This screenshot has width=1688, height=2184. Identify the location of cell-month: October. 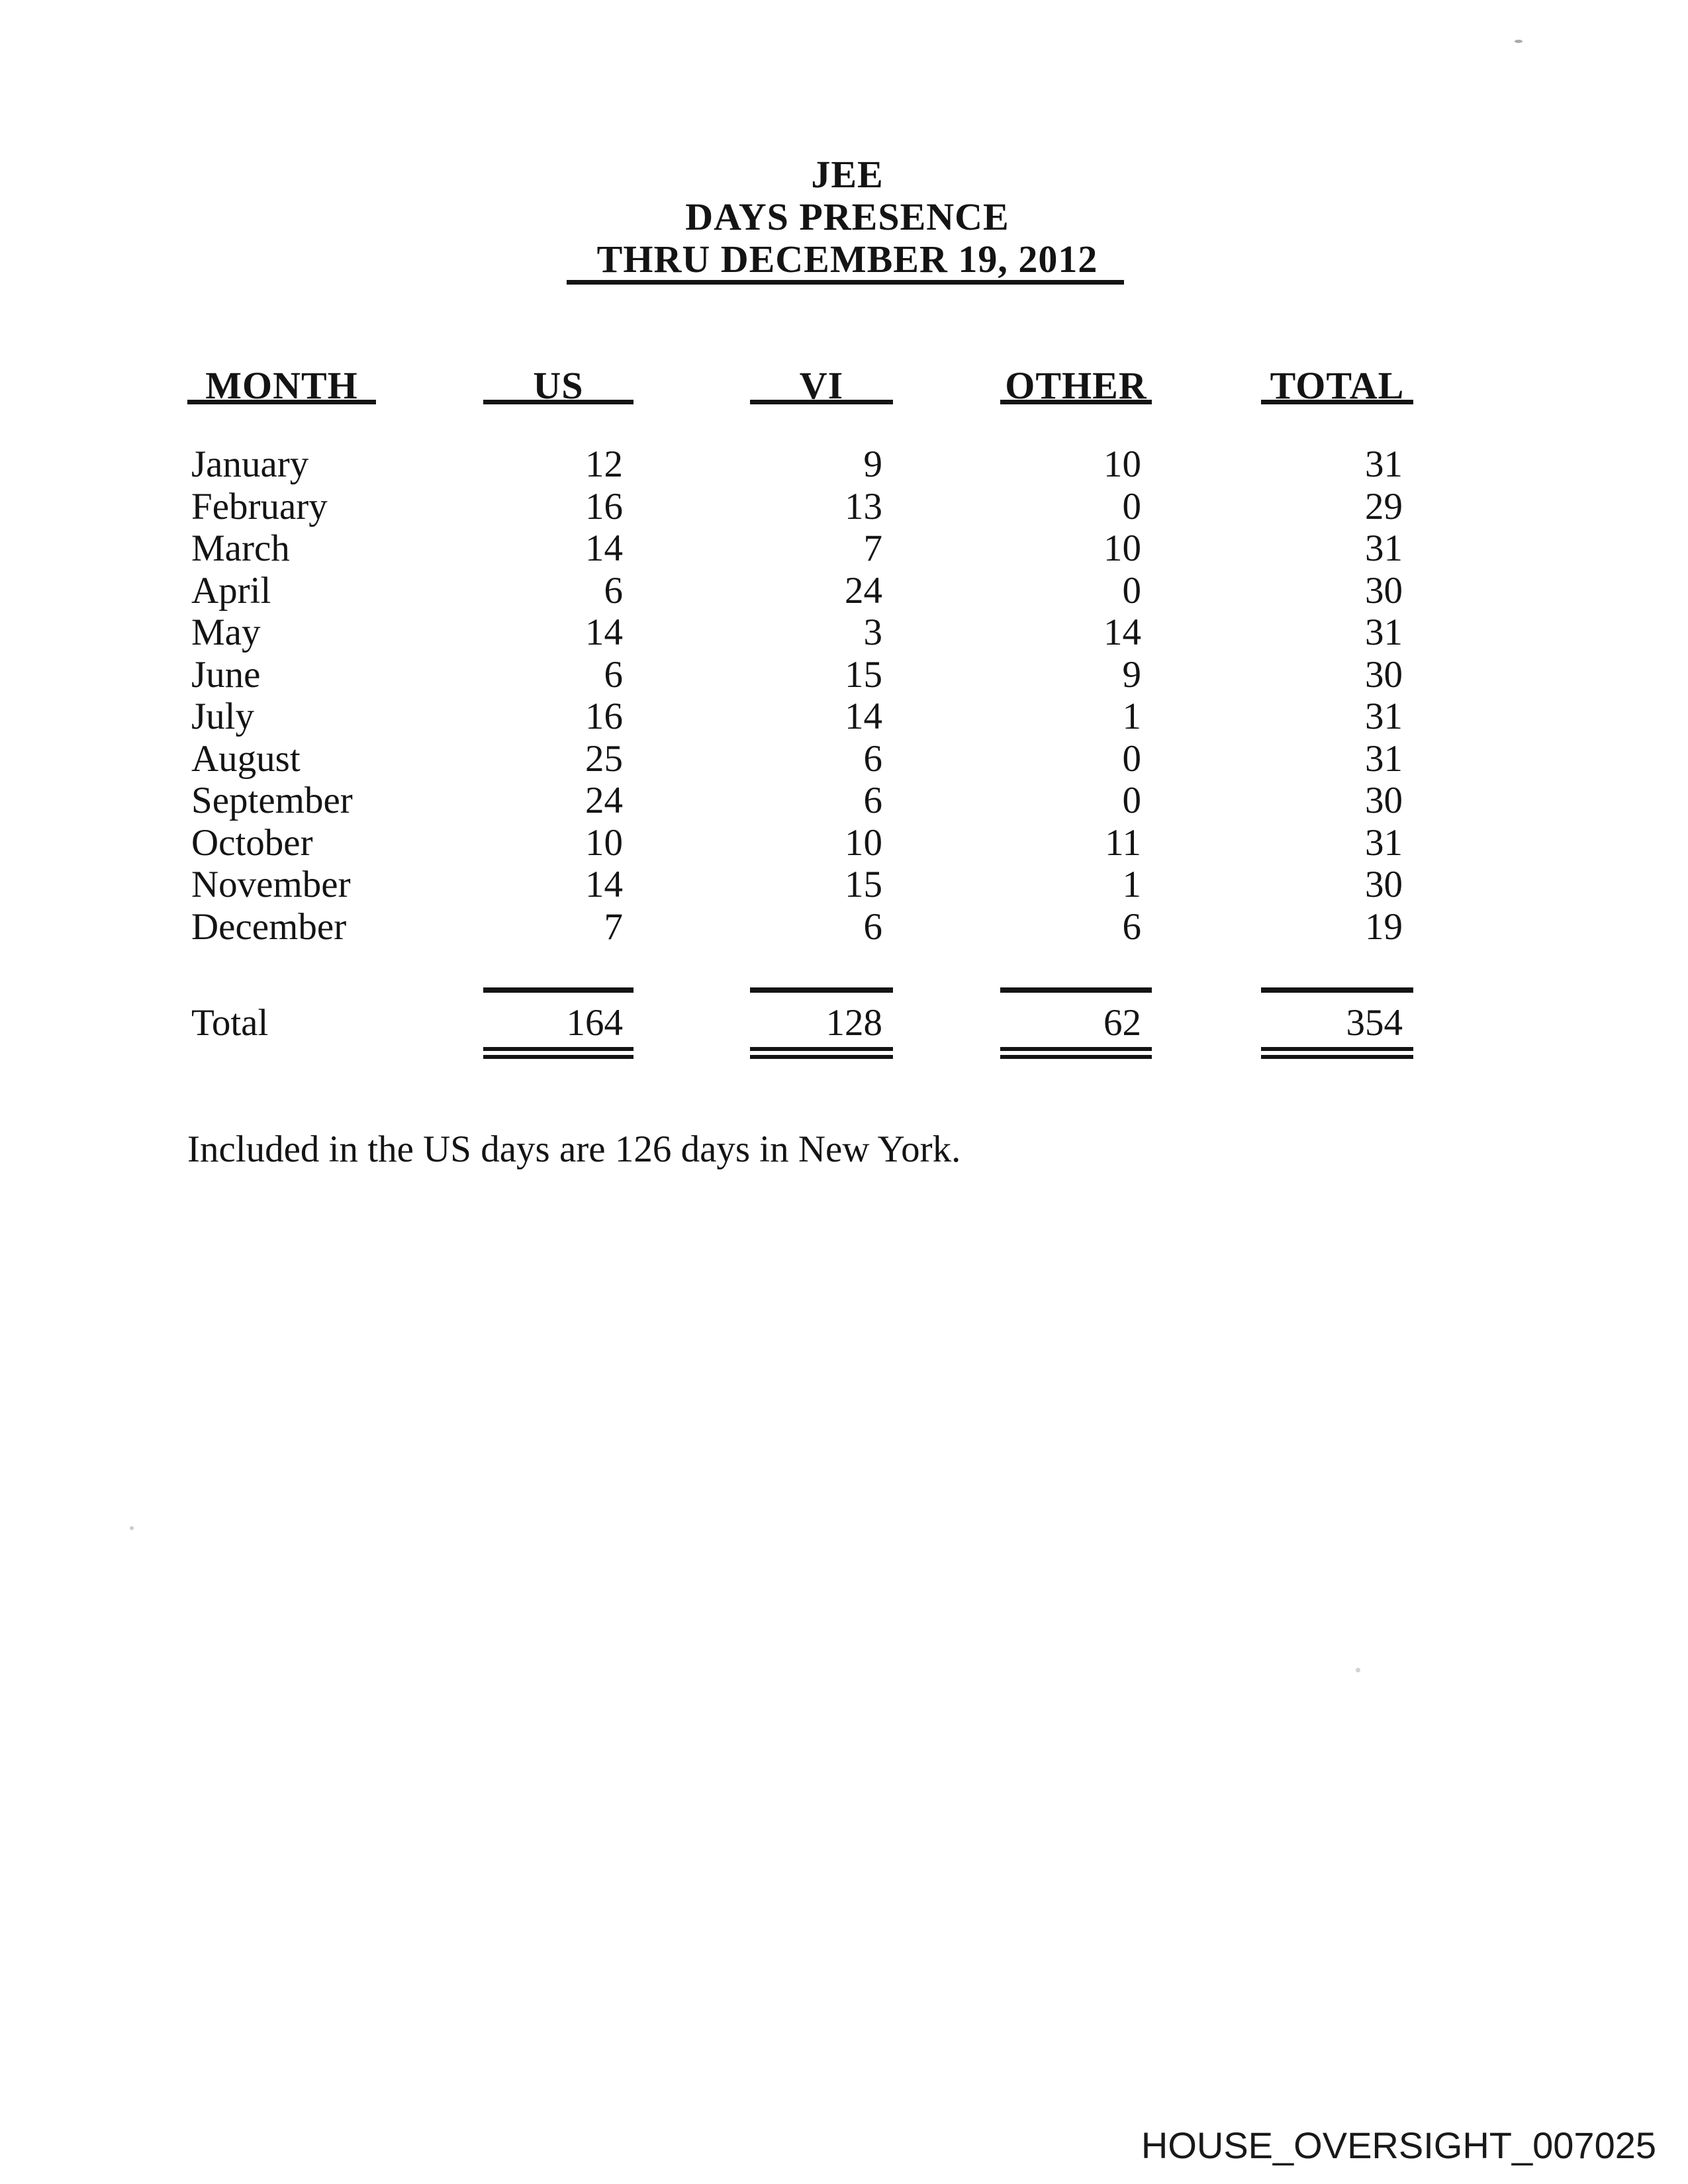
(252, 842).